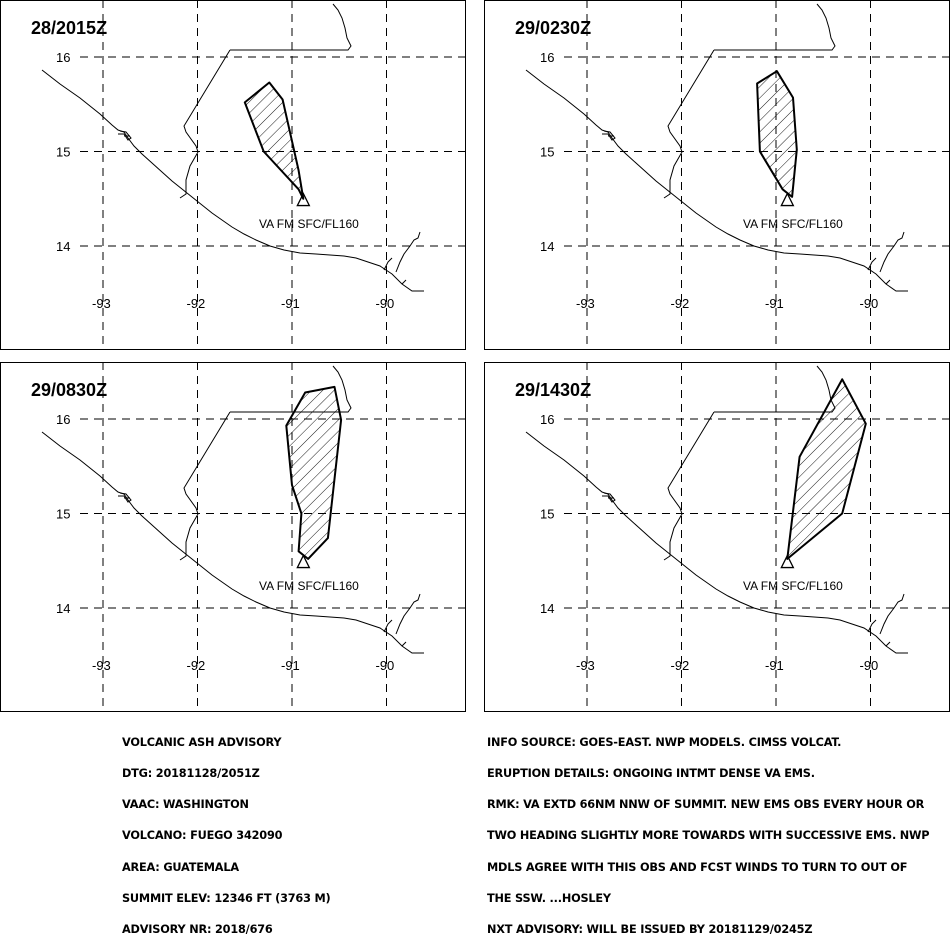  Describe the element at coordinates (226, 868) in the screenshot. I see `info-line: AREA: GUATEMALA` at that location.